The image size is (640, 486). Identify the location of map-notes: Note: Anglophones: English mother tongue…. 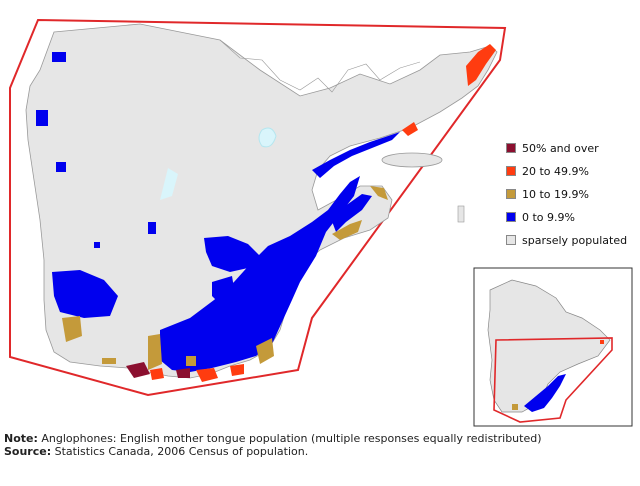
(304, 445).